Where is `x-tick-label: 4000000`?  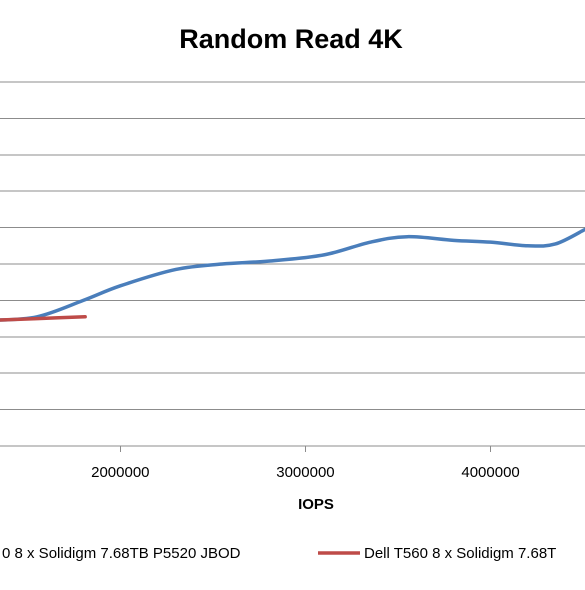
x-tick-label: 4000000 is located at coordinates (490, 472).